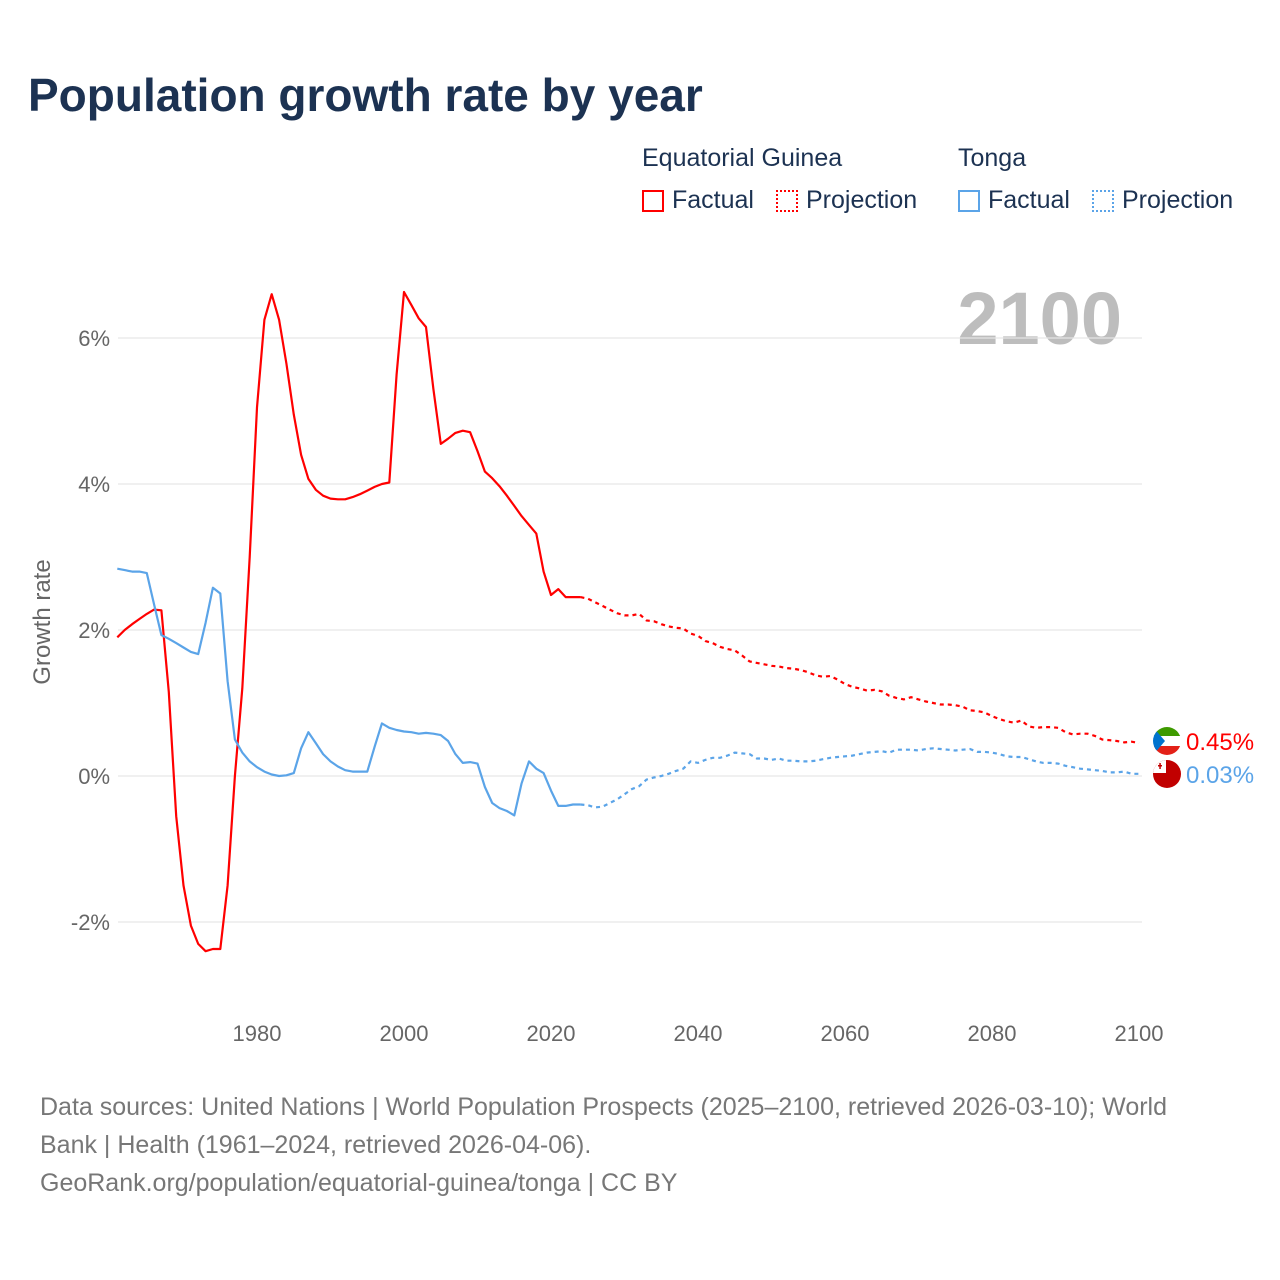 The image size is (1280, 1280). I want to click on legend-group-title: Equatorial Guinea, so click(742, 158).